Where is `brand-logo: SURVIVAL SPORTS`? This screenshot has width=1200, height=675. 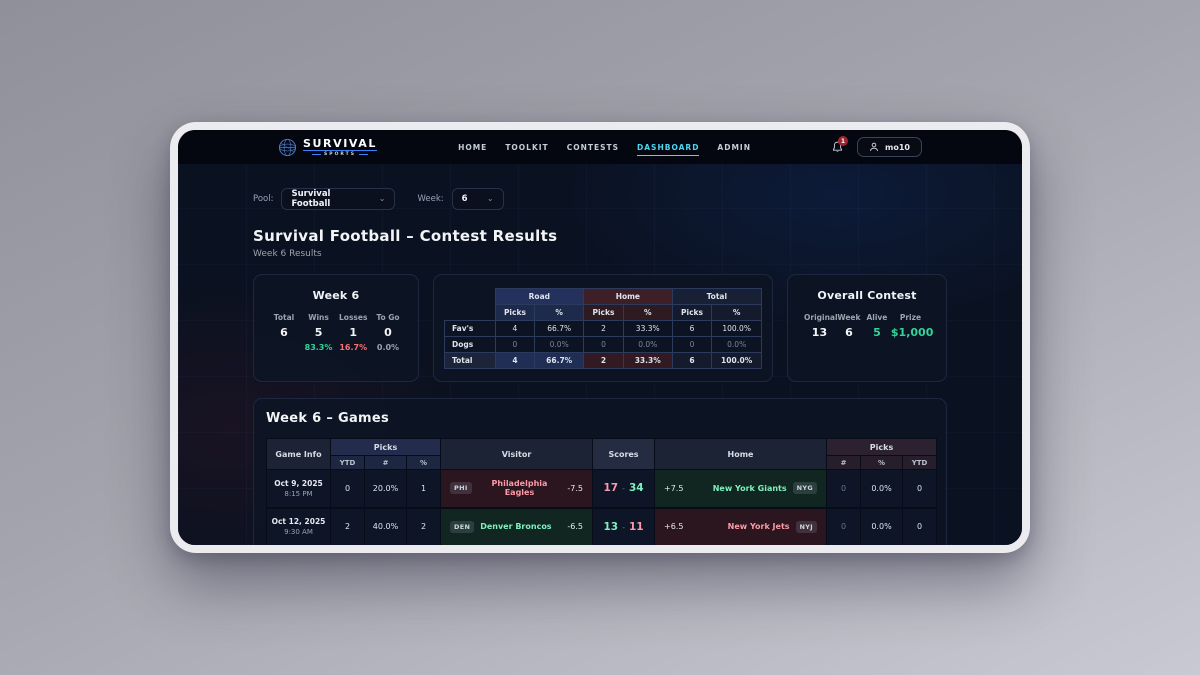 brand-logo: SURVIVAL SPORTS is located at coordinates (328, 146).